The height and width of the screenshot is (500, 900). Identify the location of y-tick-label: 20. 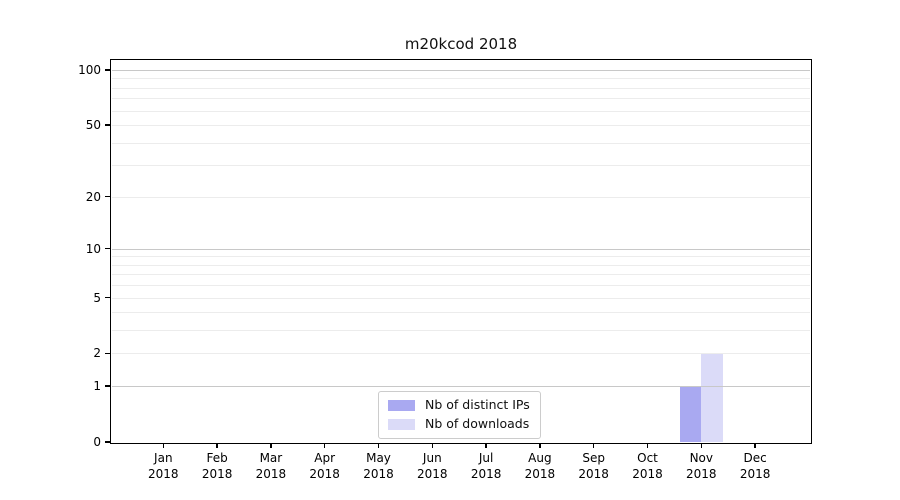
(93, 196).